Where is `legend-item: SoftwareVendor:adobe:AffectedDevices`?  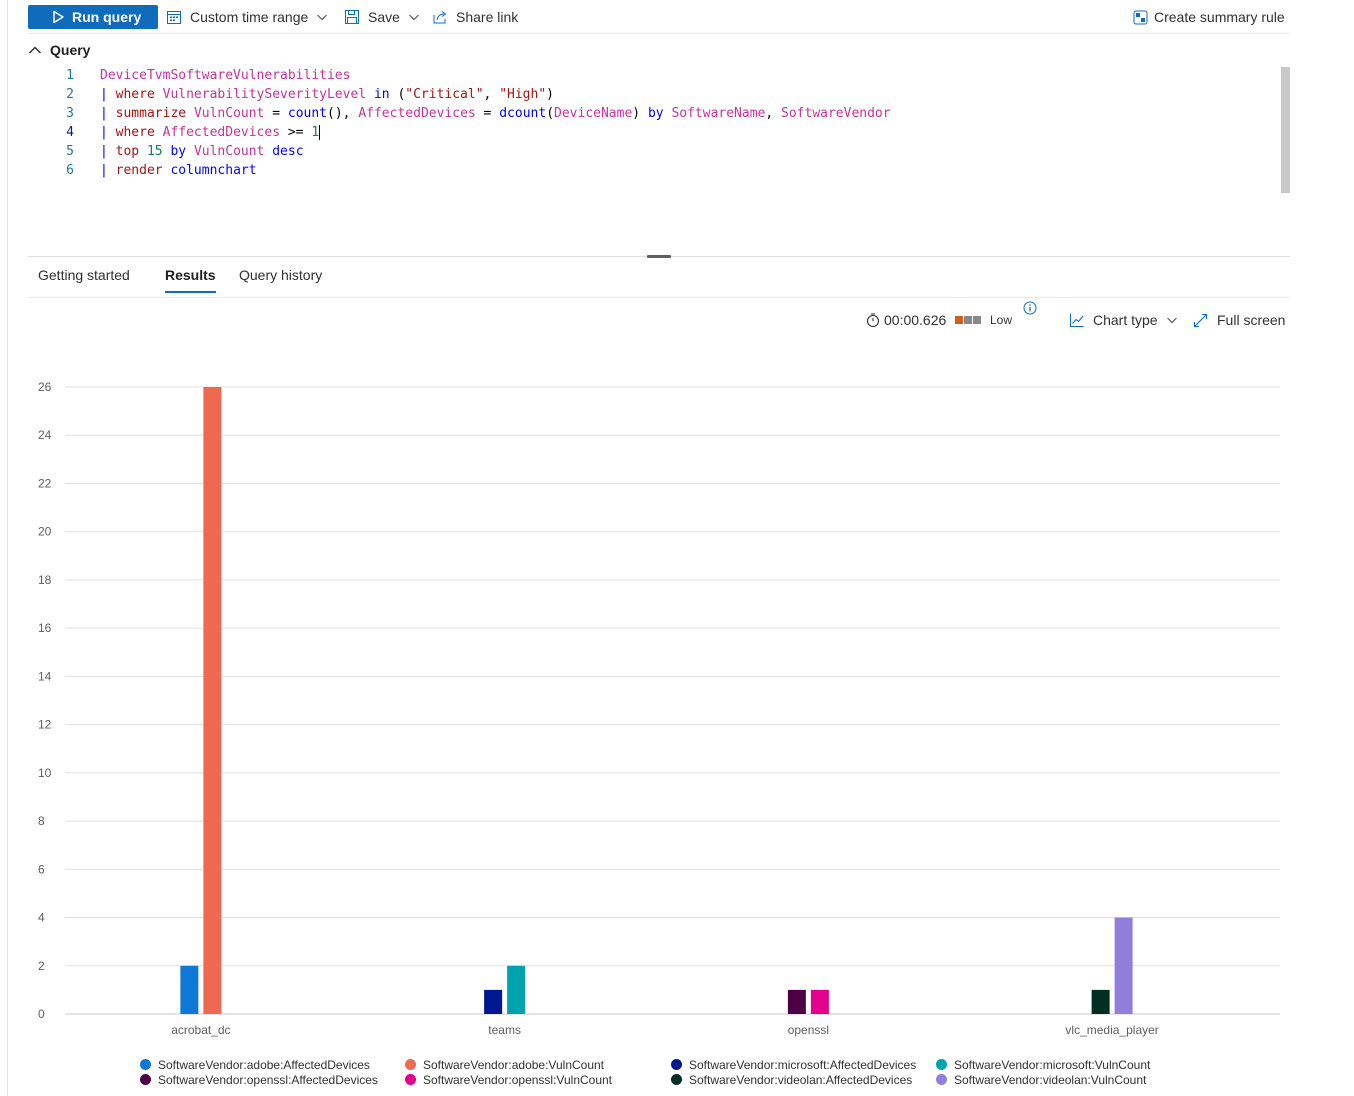 legend-item: SoftwareVendor:adobe:AffectedDevices is located at coordinates (255, 1064).